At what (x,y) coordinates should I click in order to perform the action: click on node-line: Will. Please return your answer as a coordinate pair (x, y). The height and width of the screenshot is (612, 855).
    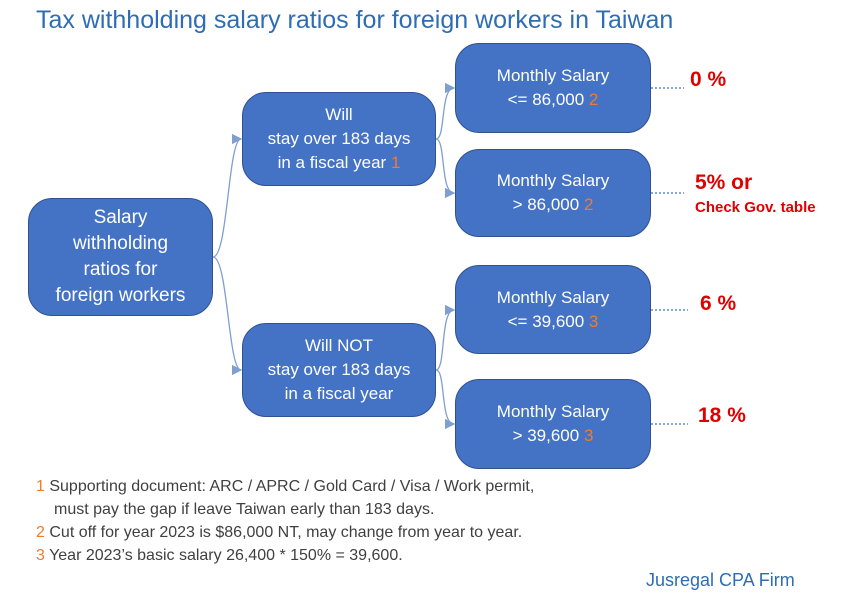
    Looking at the image, I should click on (338, 115).